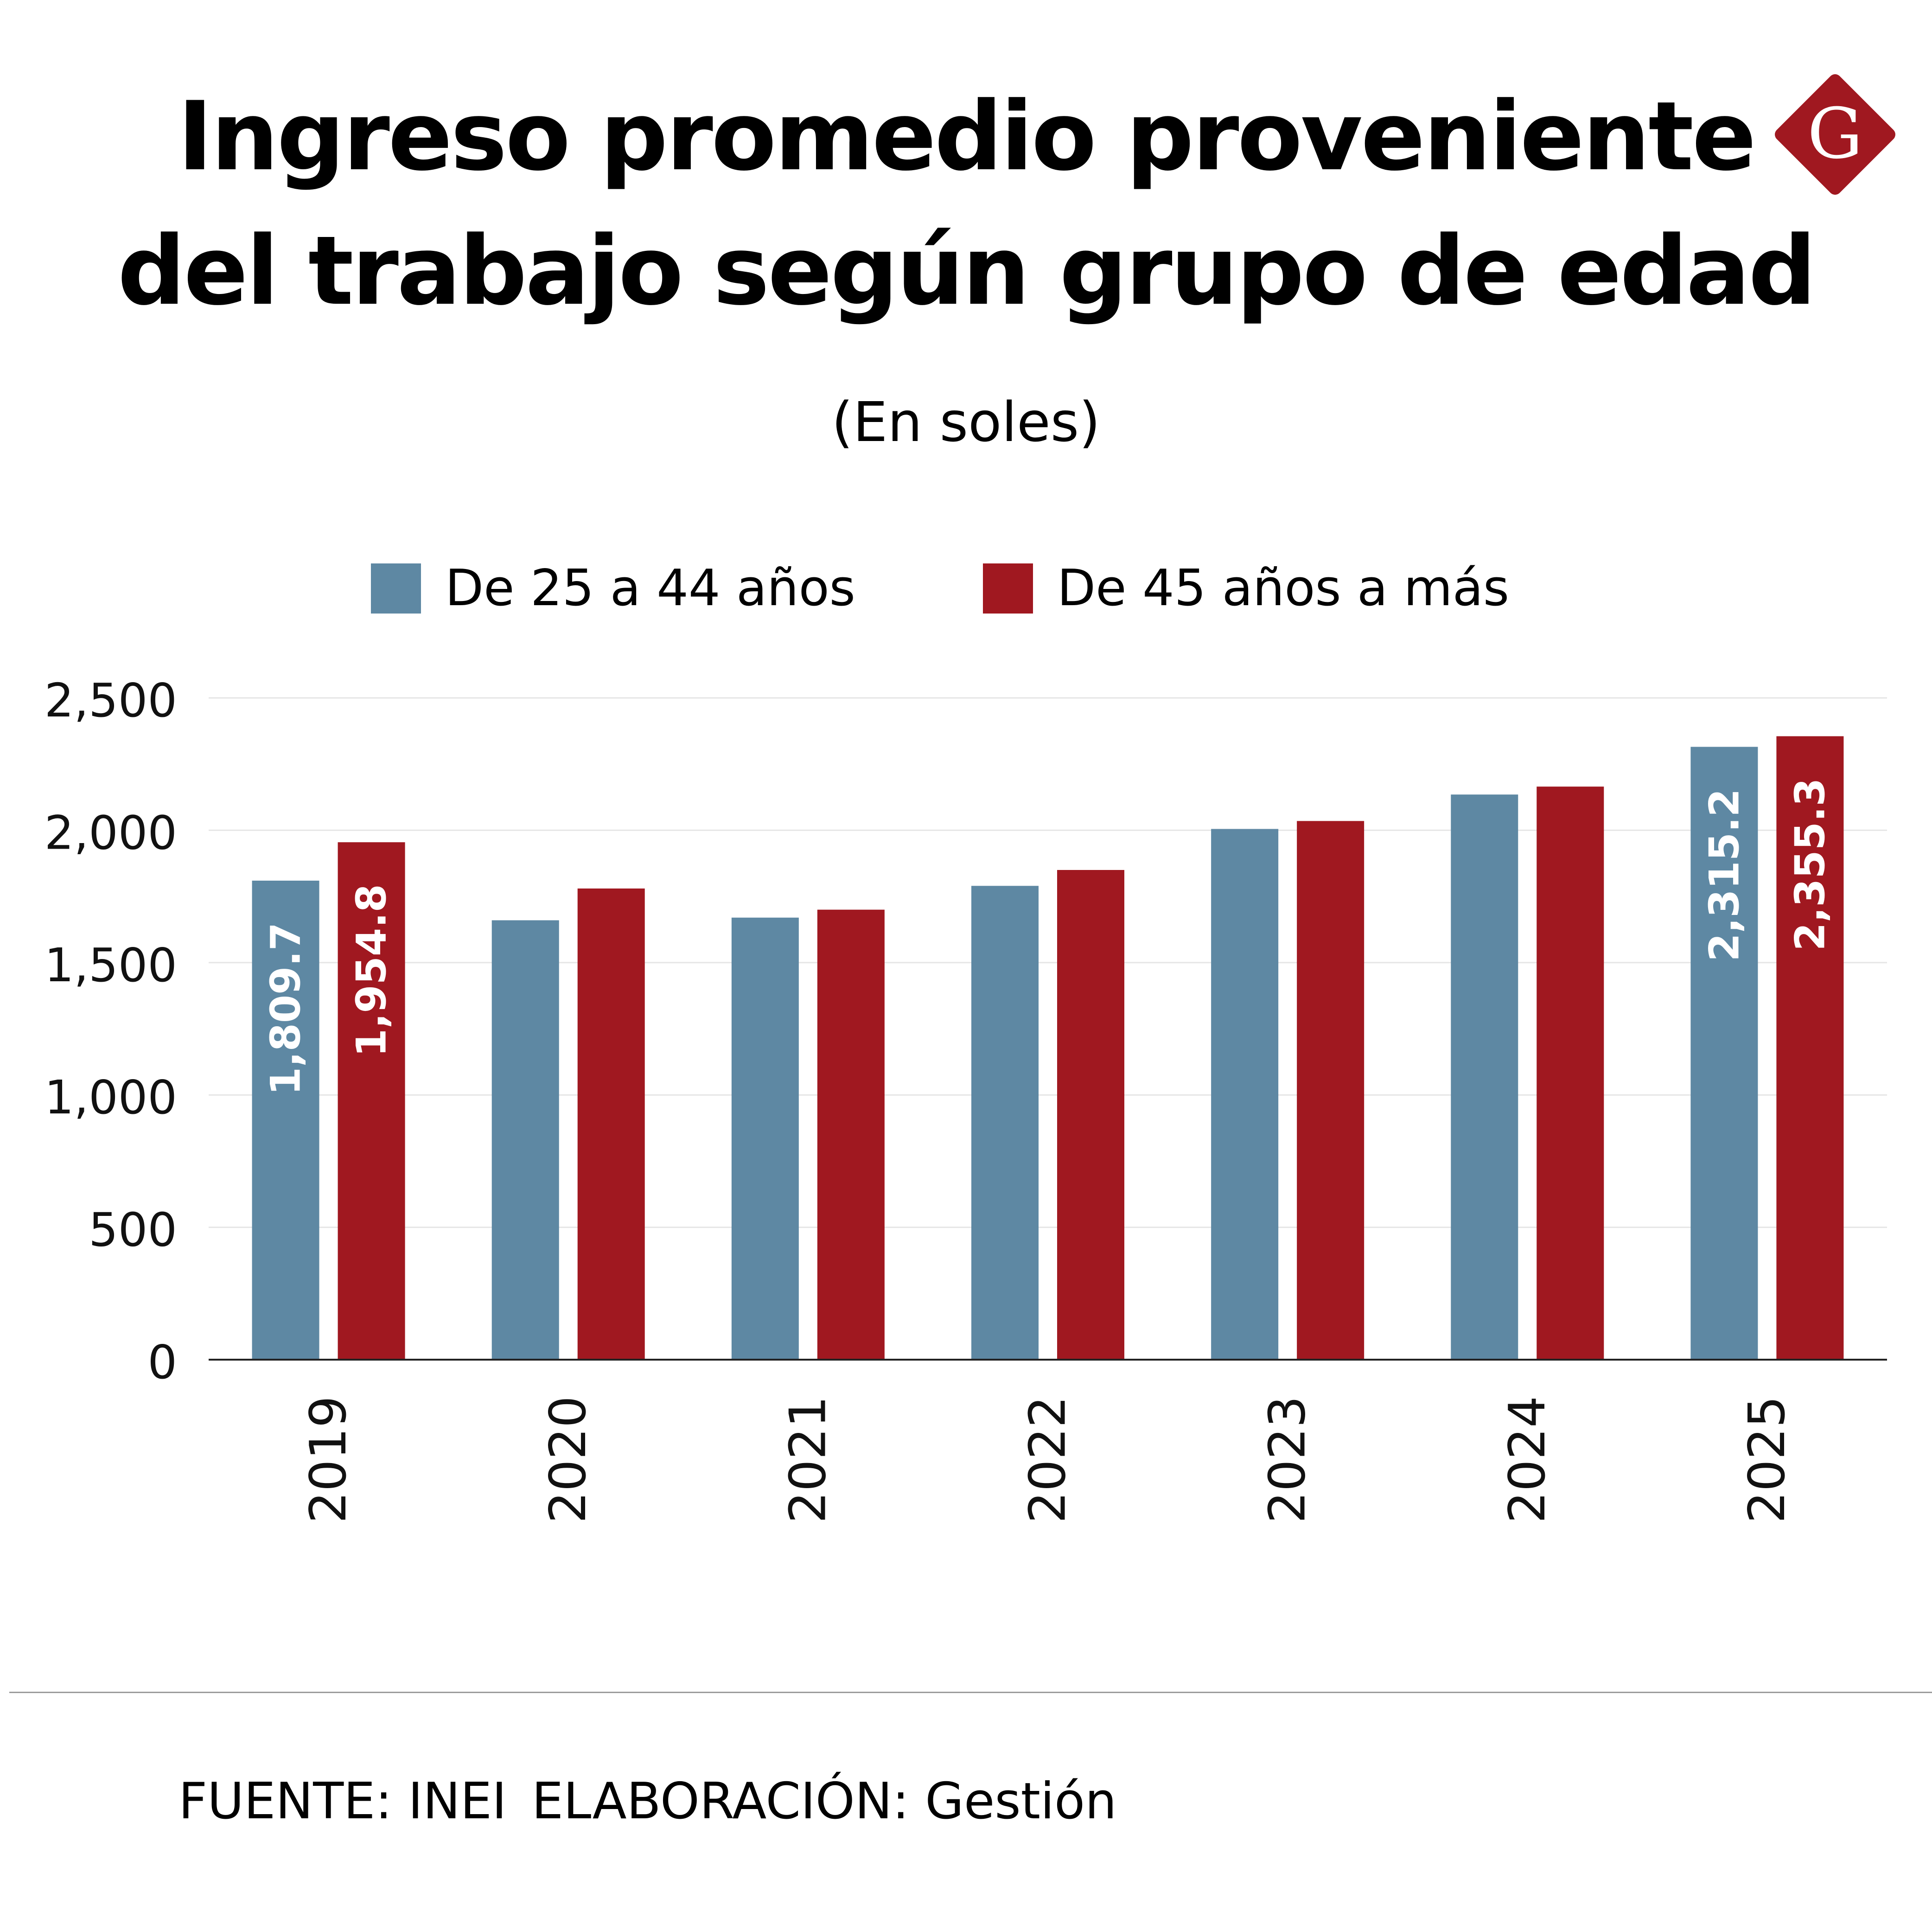 The width and height of the screenshot is (1932, 1918). What do you see at coordinates (111, 1097) in the screenshot?
I see `y-tick-label: 1,000` at bounding box center [111, 1097].